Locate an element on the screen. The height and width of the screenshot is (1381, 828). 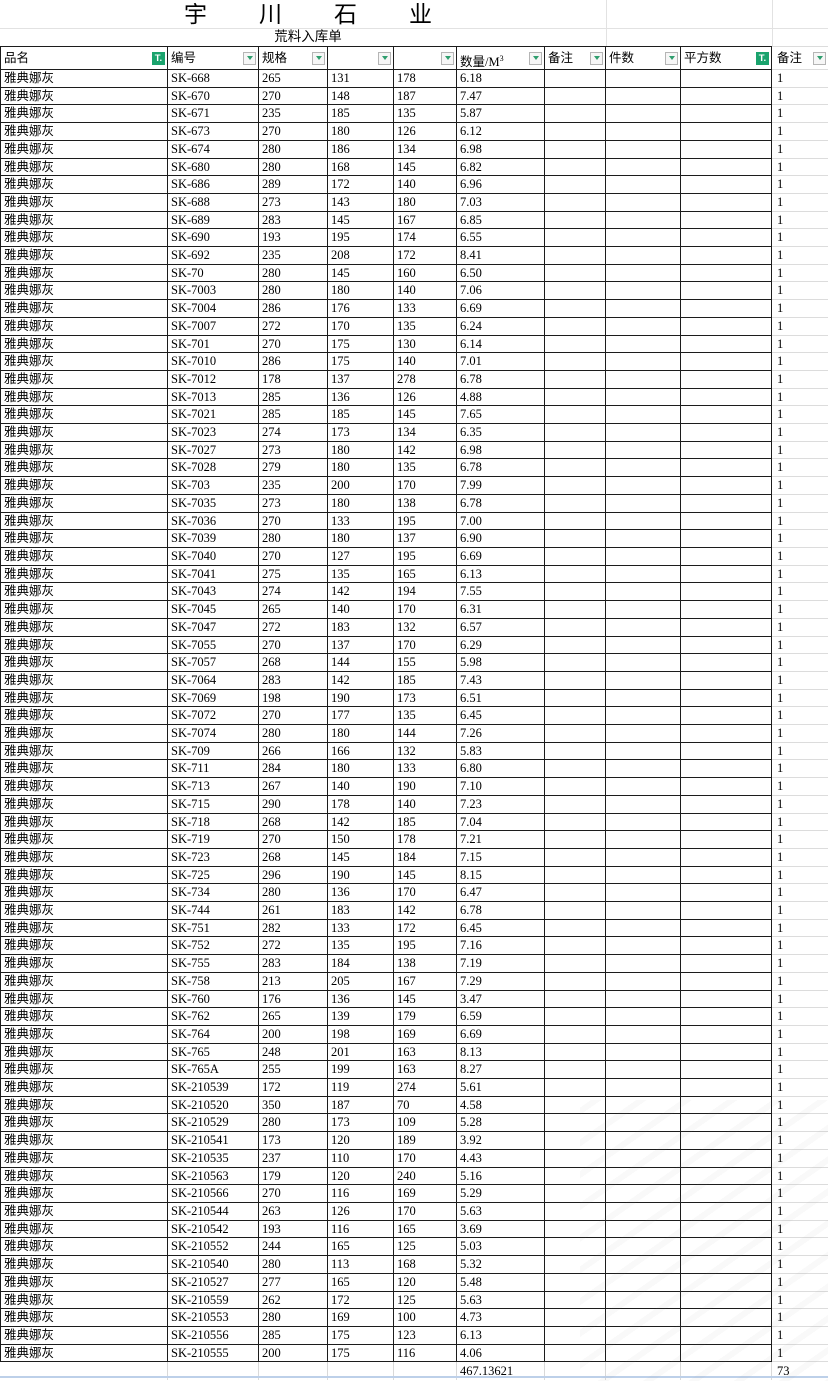
cell-spec-3: 180 is located at coordinates (425, 202).